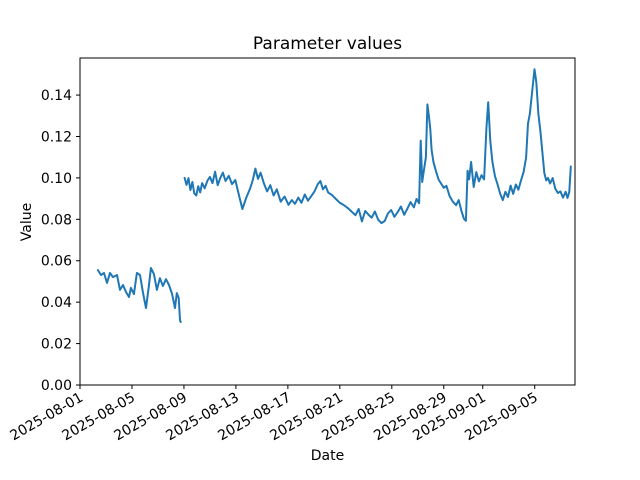 Image resolution: width=640 pixels, height=480 pixels. I want to click on x-axis-label: Date, so click(327, 456).